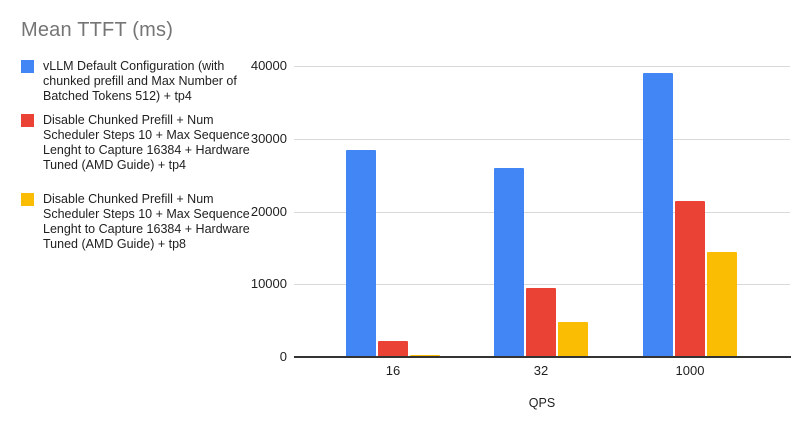 This screenshot has width=810, height=430. Describe the element at coordinates (361, 253) in the screenshot. I see `bar-series0-qps16` at that location.